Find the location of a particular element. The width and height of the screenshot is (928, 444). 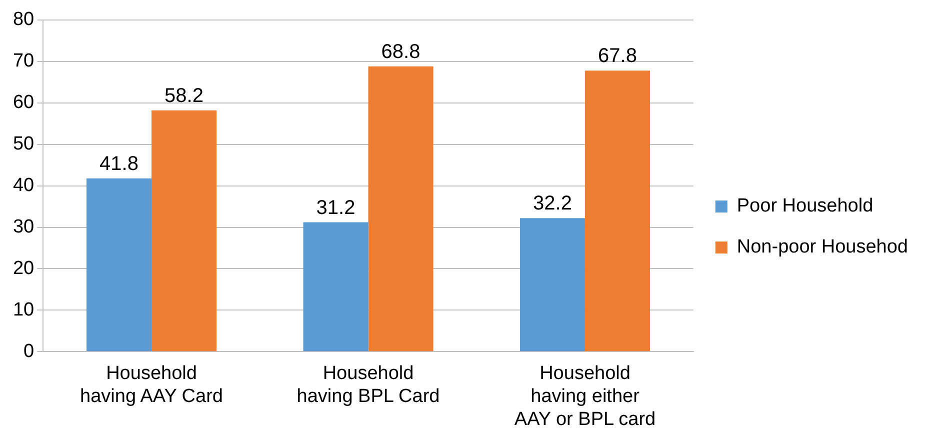

x-tick-label: Household having either AAY or BPL card is located at coordinates (585, 396).